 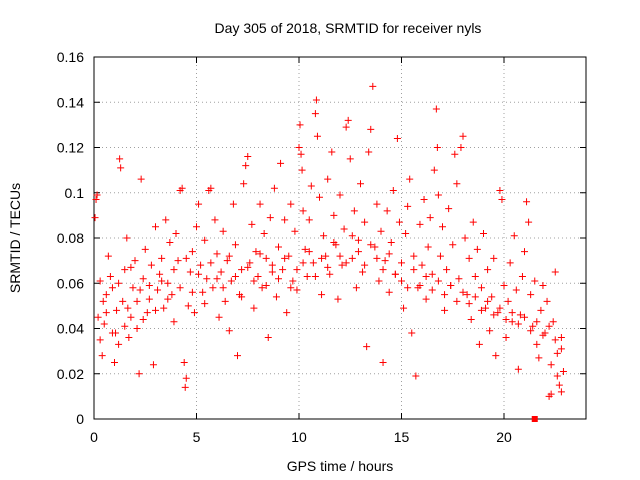 What do you see at coordinates (70, 238) in the screenshot?
I see `y-tick-label: 0.08` at bounding box center [70, 238].